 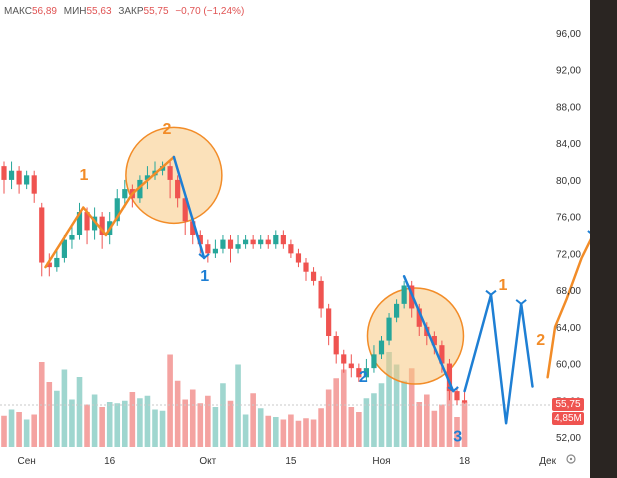 I want to click on x-tick-label: Дек, so click(x=547, y=461).